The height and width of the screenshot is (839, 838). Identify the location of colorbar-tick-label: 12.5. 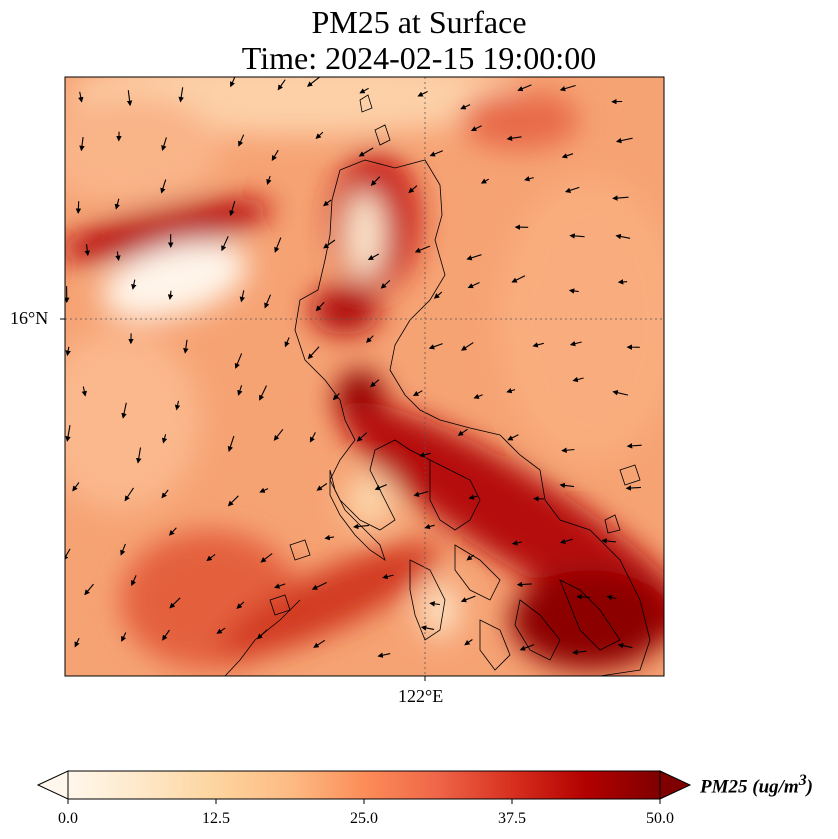
(216, 818).